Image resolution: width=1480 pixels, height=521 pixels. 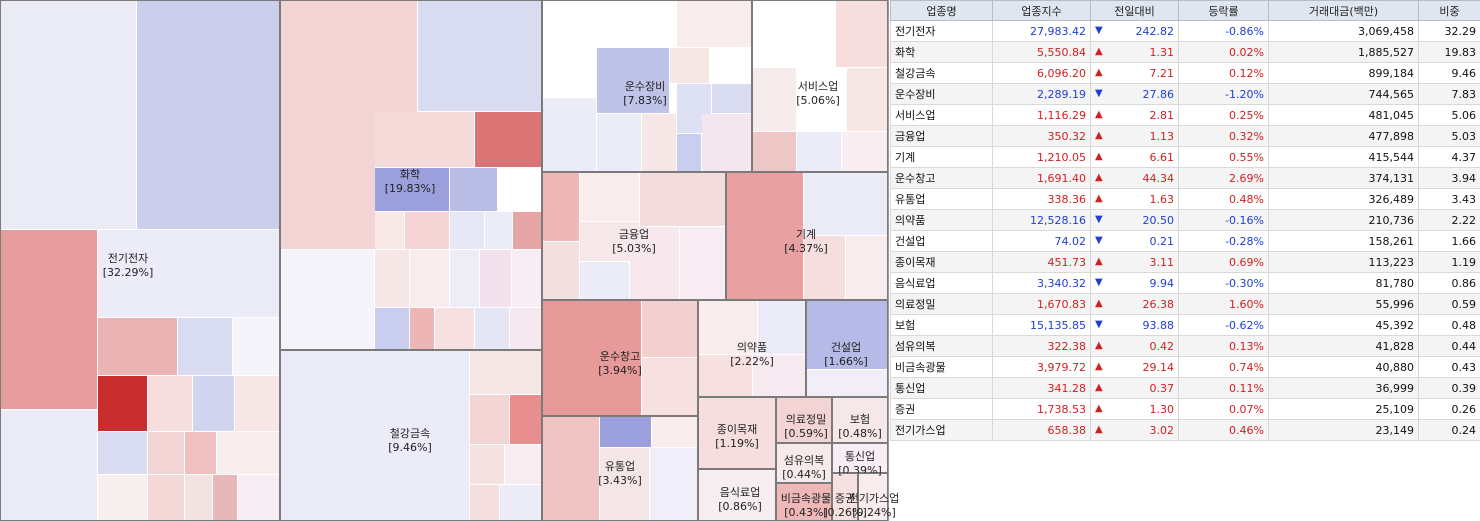 What do you see at coordinates (1185, 94) in the screenshot?
I see `table-row: 운수장비 2,289.19 ▼ 27.86 -1.20% 744,565 7.83` at bounding box center [1185, 94].